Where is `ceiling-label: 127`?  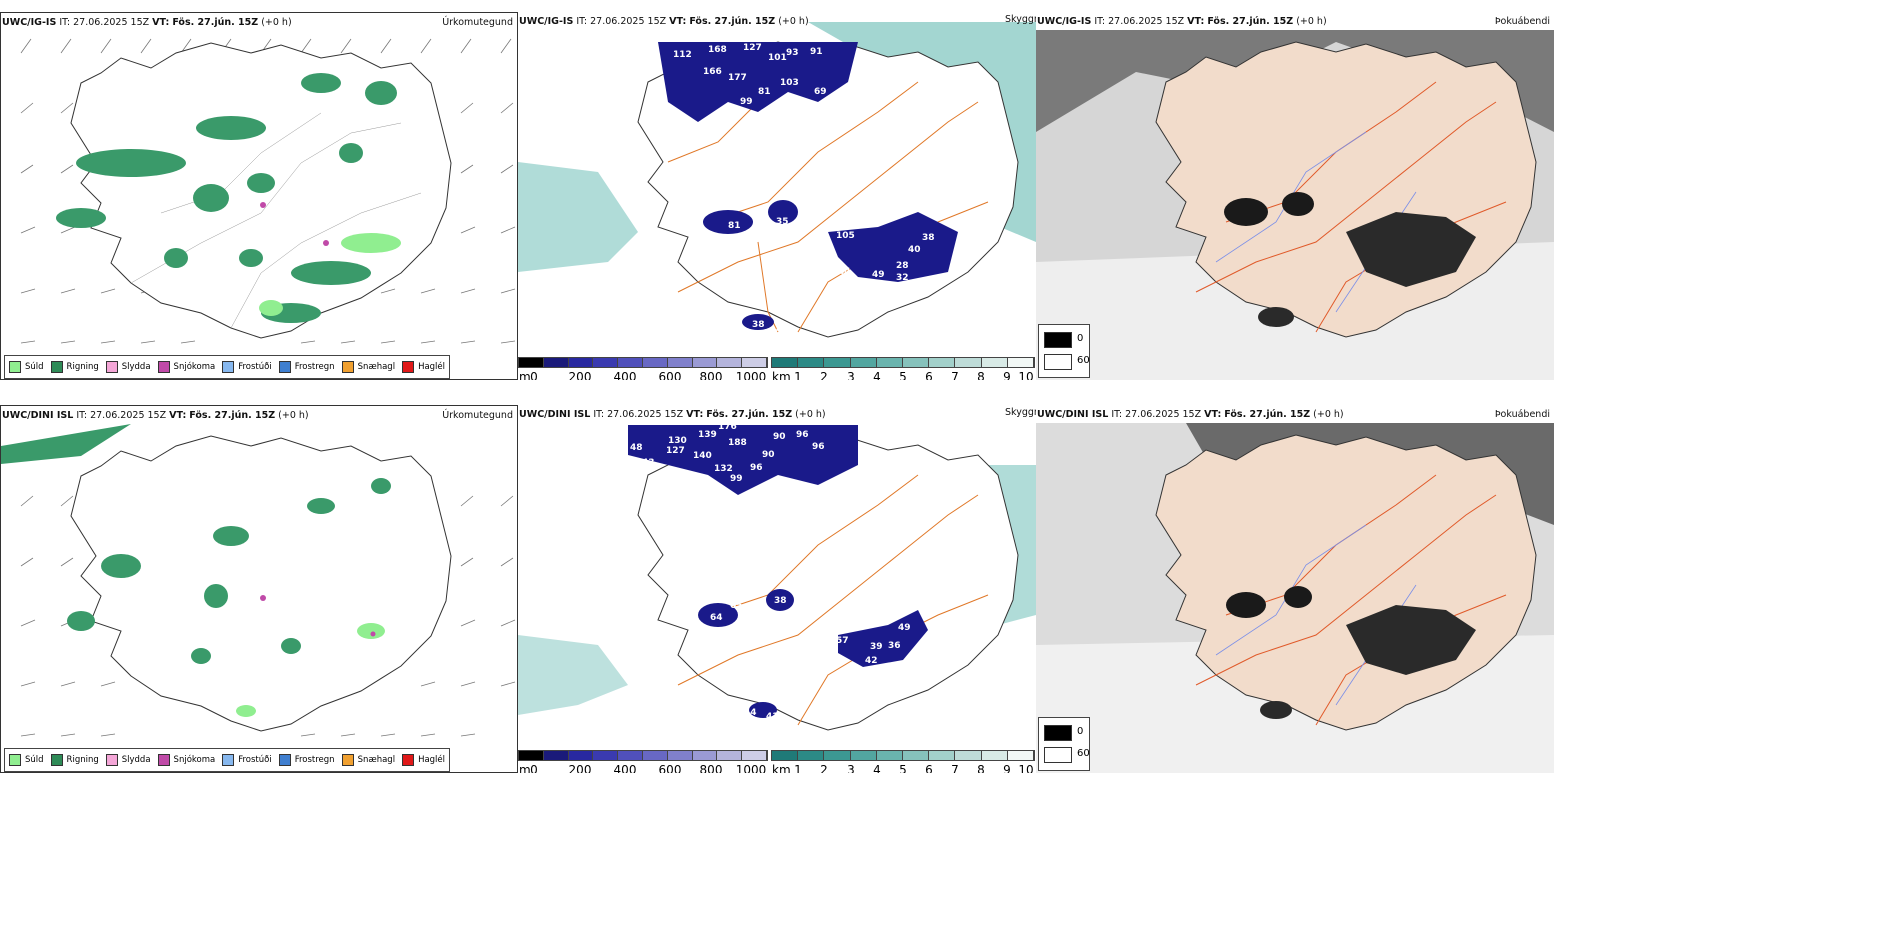 ceiling-label: 127 is located at coordinates (675, 451).